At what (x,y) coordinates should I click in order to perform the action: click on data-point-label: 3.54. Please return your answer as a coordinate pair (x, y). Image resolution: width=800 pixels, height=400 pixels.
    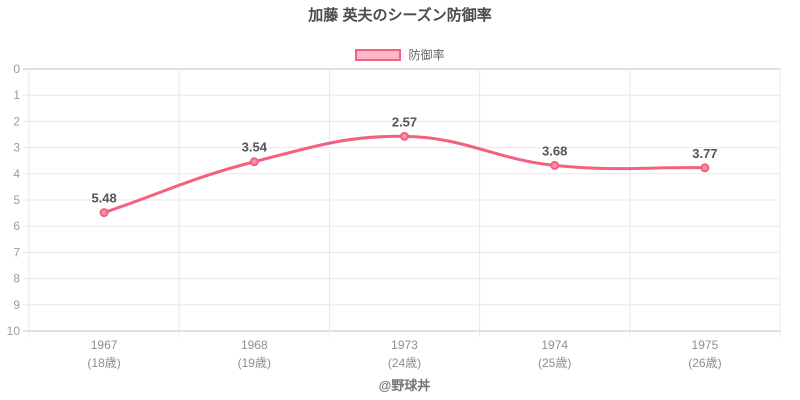
    Looking at the image, I should click on (255, 147).